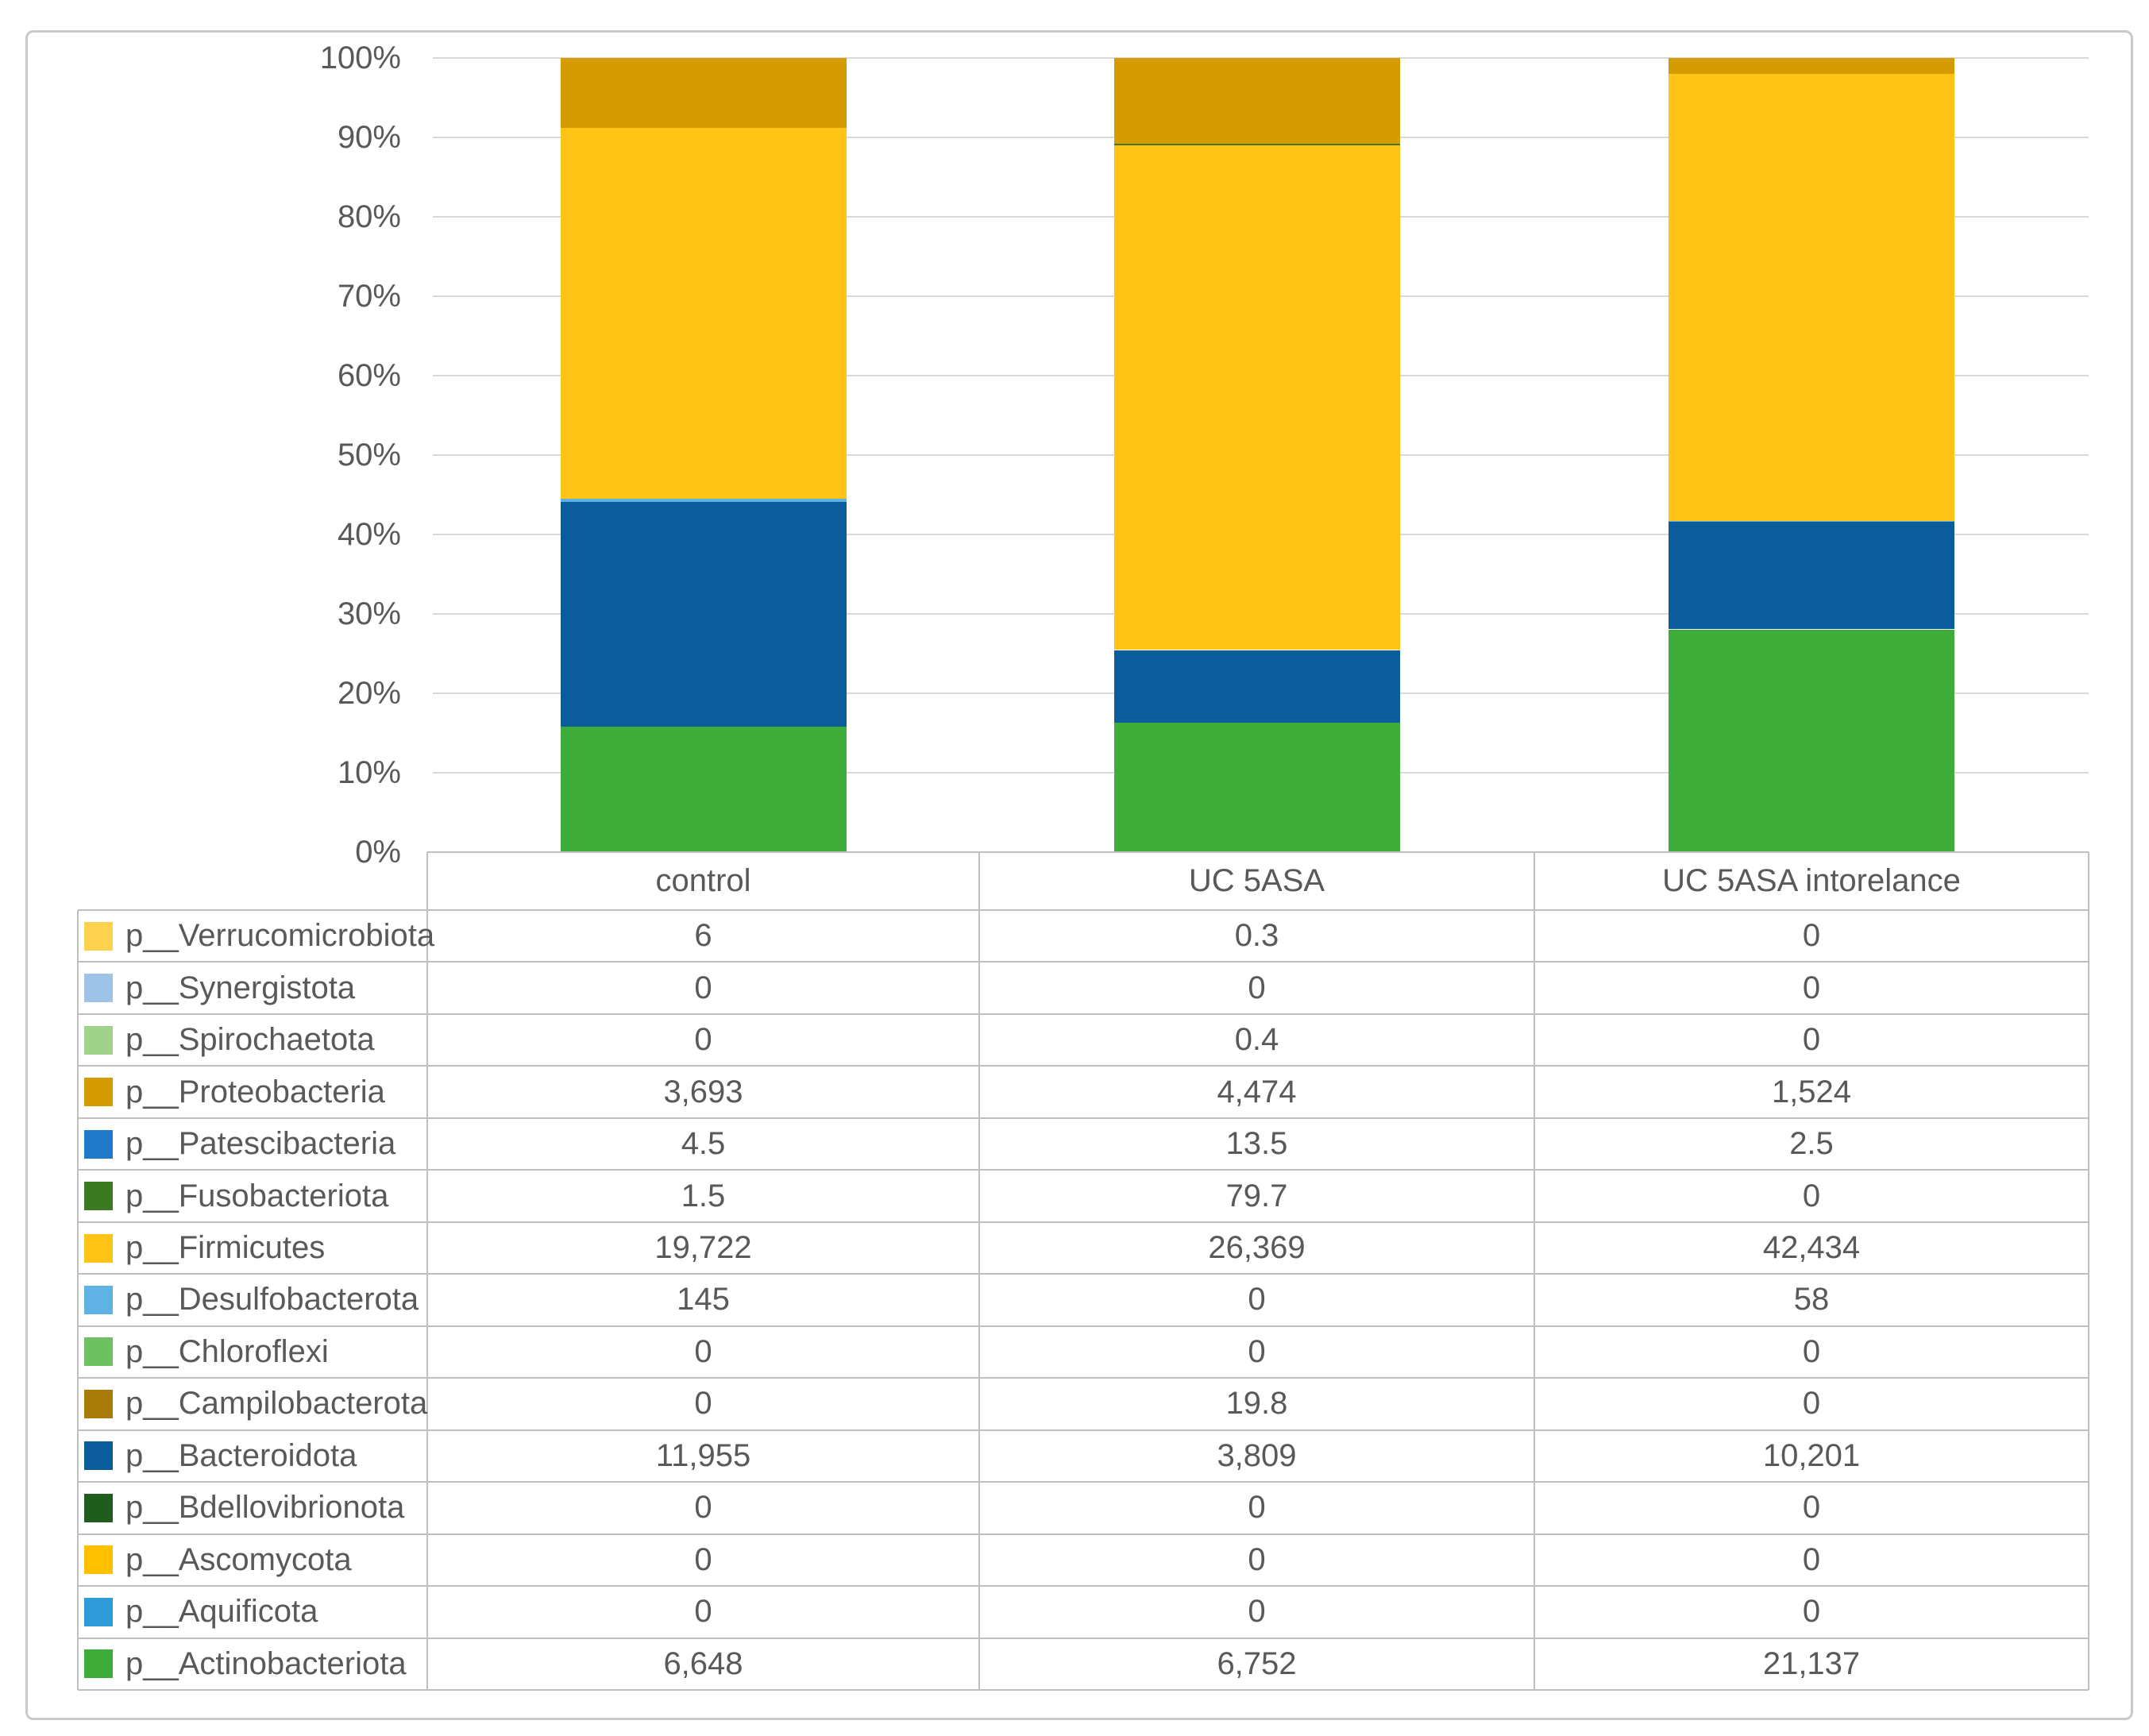 The image size is (2149, 1736). What do you see at coordinates (1257, 1455) in the screenshot?
I see `table-cell-value: 3,809` at bounding box center [1257, 1455].